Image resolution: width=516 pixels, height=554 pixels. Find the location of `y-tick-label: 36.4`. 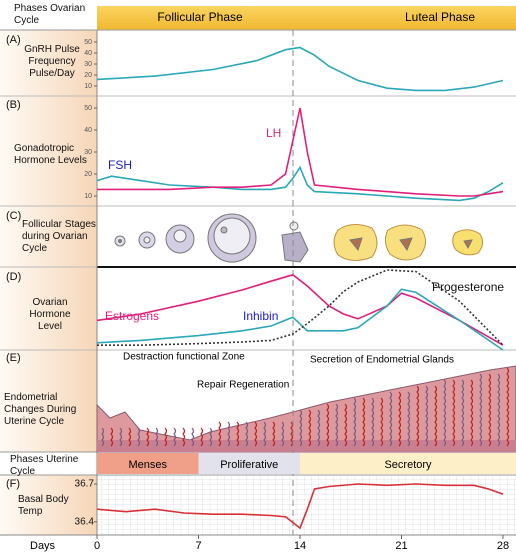

y-tick-label: 36.4 is located at coordinates (85, 521).